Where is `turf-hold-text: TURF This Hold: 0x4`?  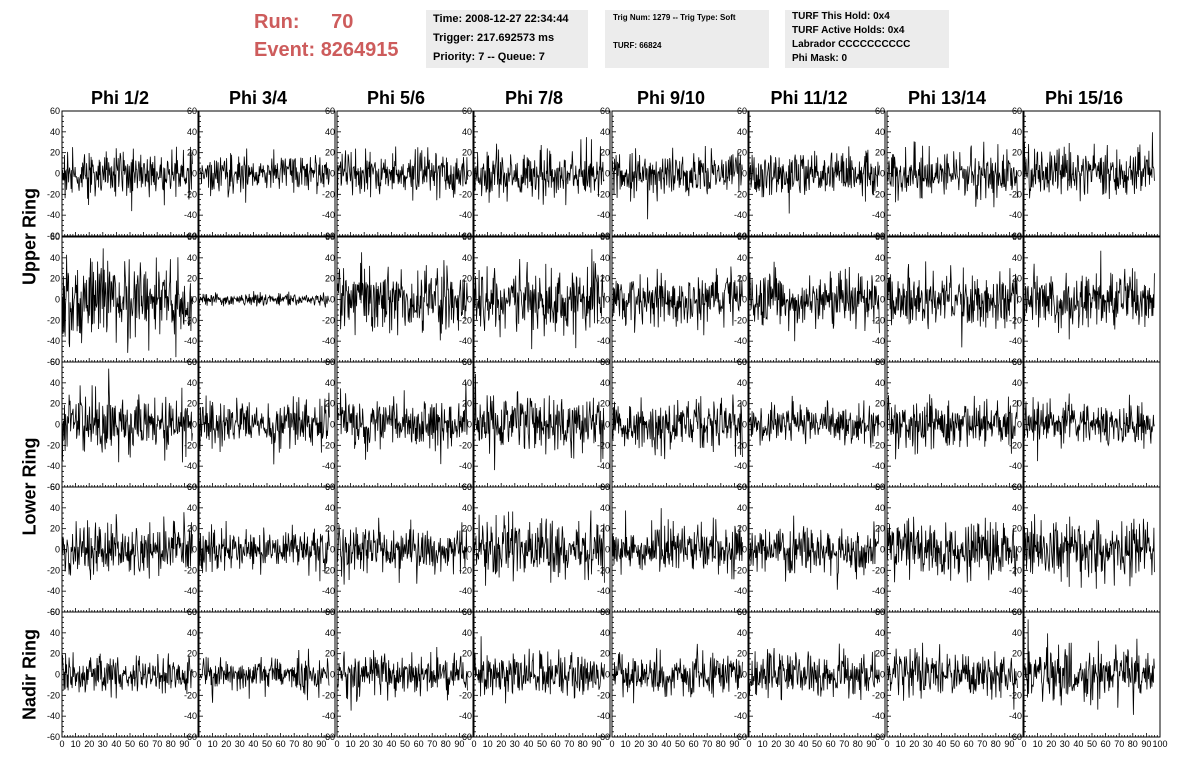
turf-hold-text: TURF This Hold: 0x4 is located at coordinates (841, 16).